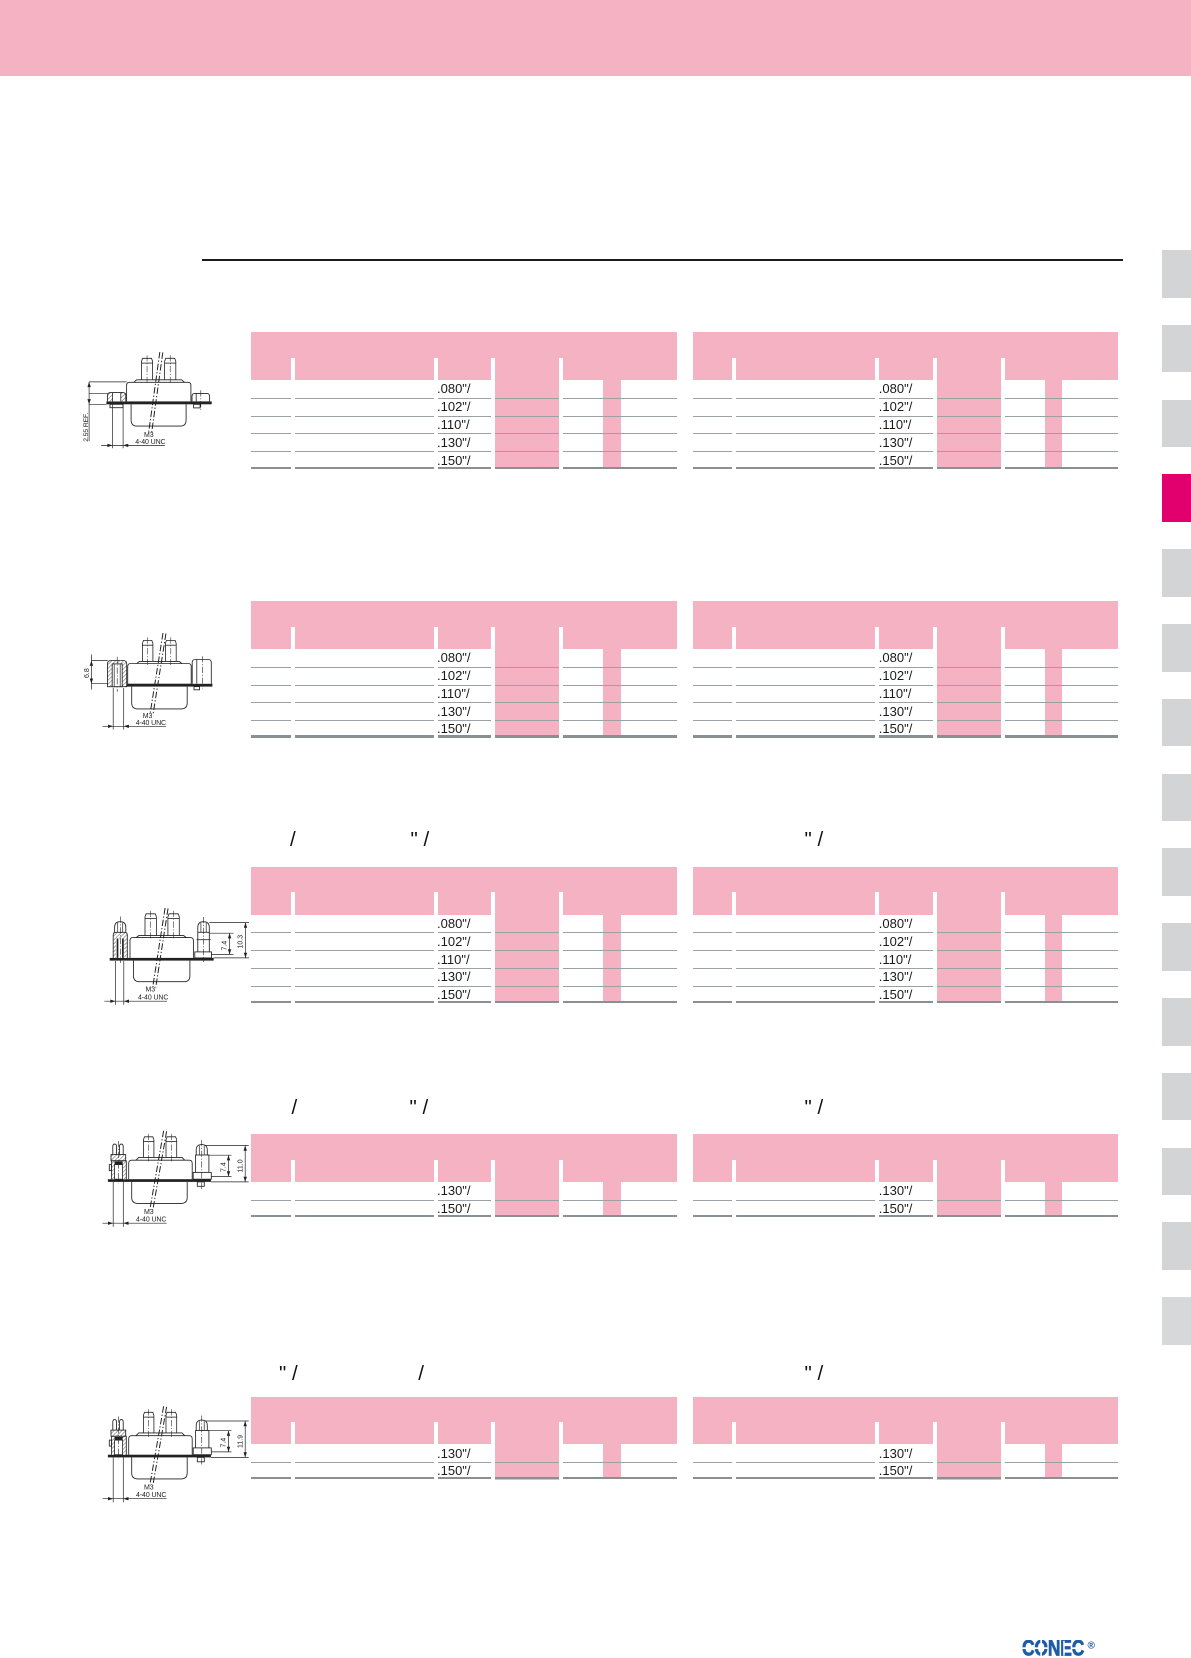 This screenshot has width=1191, height=1658. Describe the element at coordinates (240, 1165) in the screenshot. I see `svg-text: 11.0` at that location.